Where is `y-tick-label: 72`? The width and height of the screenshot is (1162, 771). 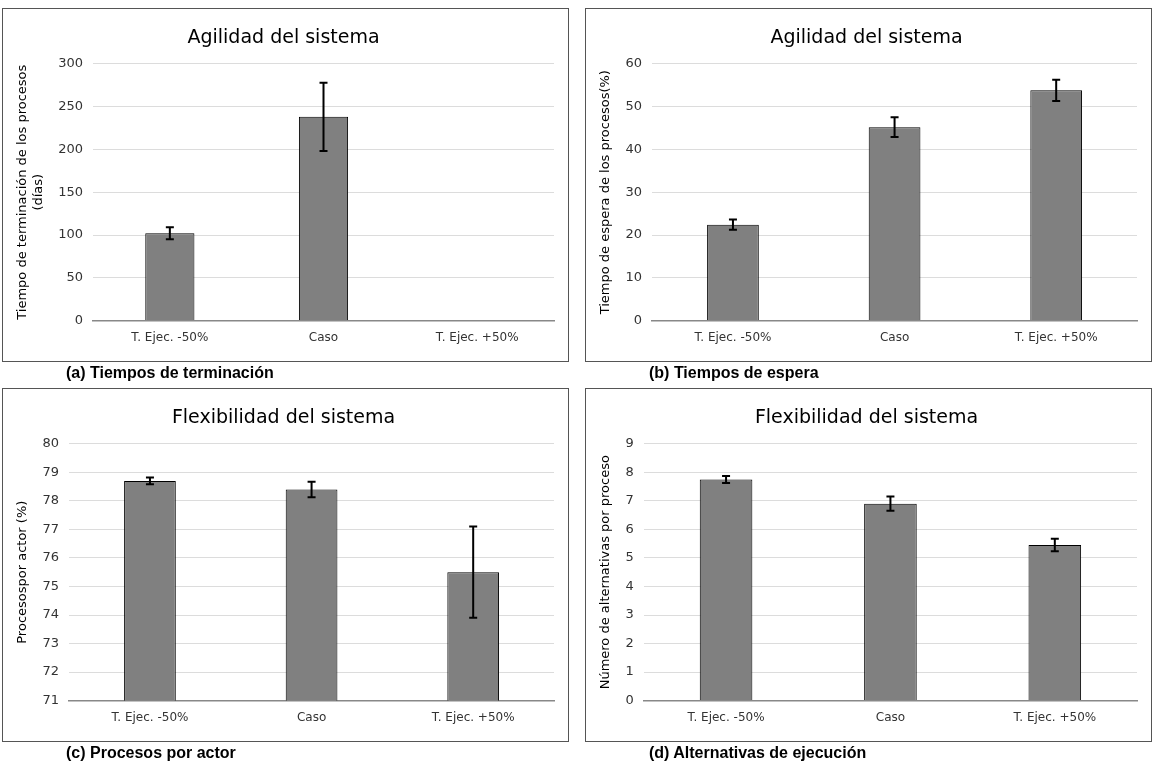
y-tick-label: 72 is located at coordinates (51, 671).